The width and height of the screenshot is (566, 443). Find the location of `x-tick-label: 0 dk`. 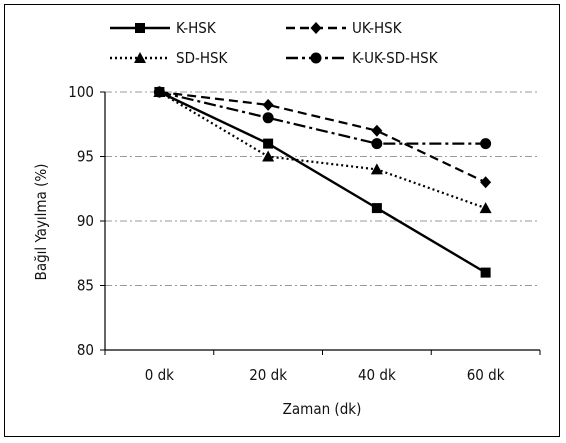

x-tick-label: 0 dk is located at coordinates (159, 375).